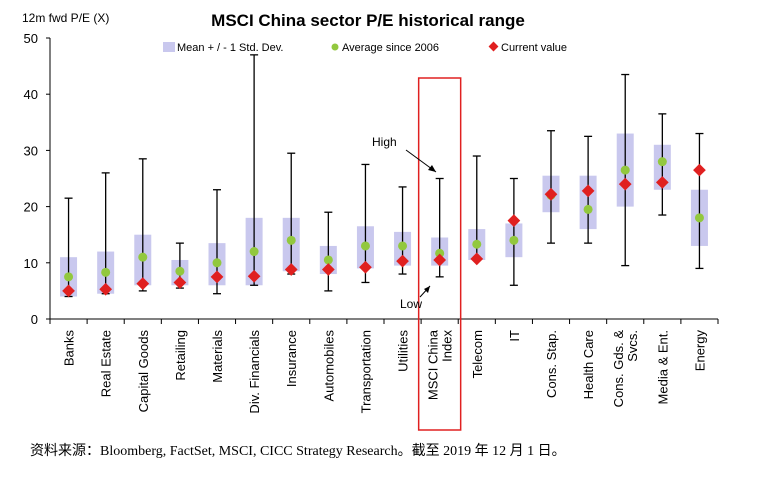  What do you see at coordinates (588, 364) in the screenshot?
I see `category-label: Health Care` at bounding box center [588, 364].